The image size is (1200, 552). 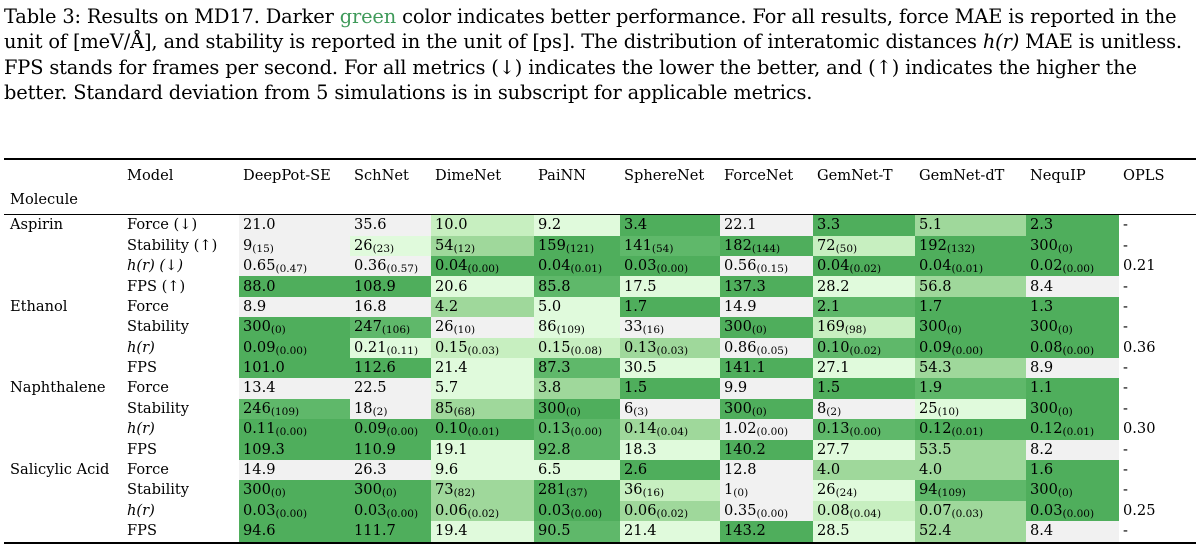 What do you see at coordinates (370, 306) in the screenshot?
I see `cell-value: 16.8` at bounding box center [370, 306].